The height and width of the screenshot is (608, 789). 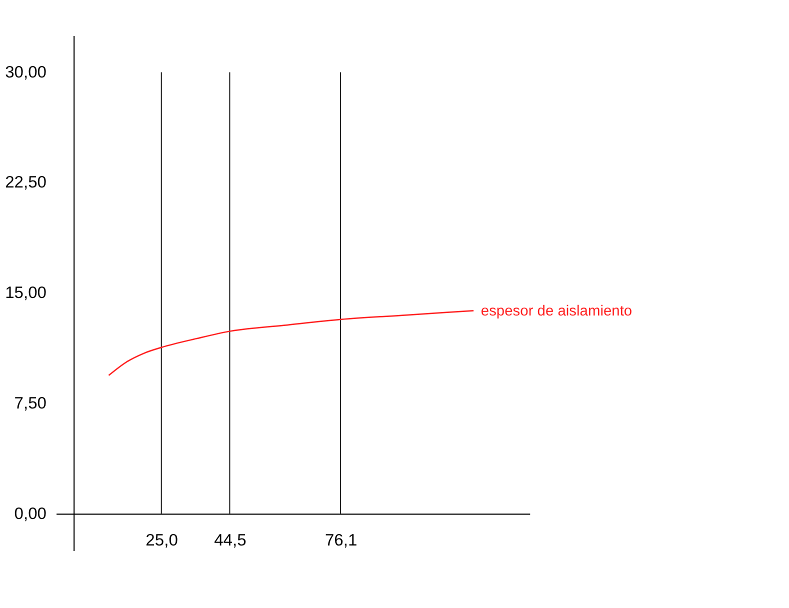 What do you see at coordinates (230, 540) in the screenshot?
I see `x-tick-label: 44,5` at bounding box center [230, 540].